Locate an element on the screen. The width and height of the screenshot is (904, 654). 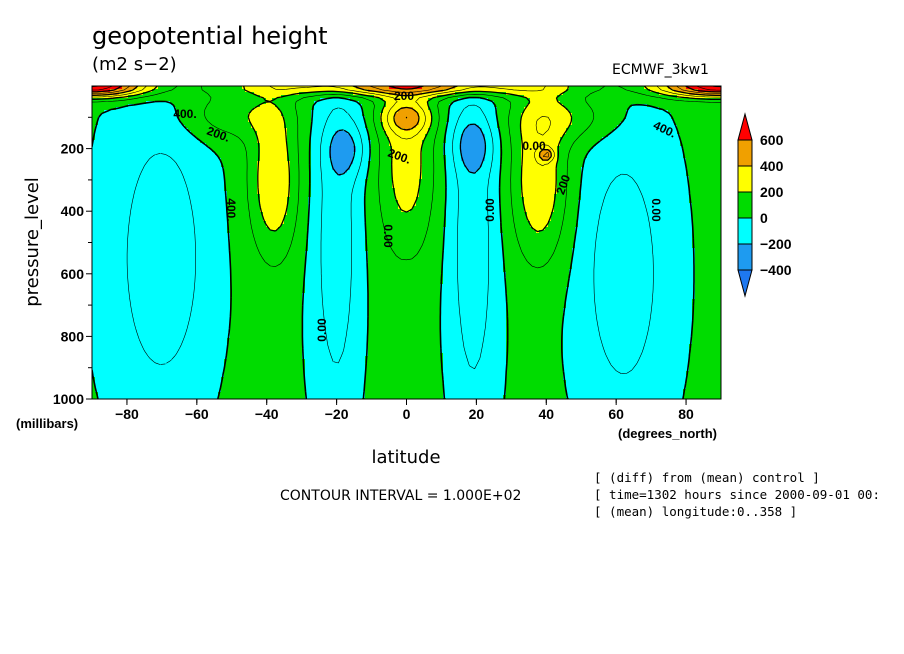
colorbar-label: 0 is located at coordinates (764, 218).